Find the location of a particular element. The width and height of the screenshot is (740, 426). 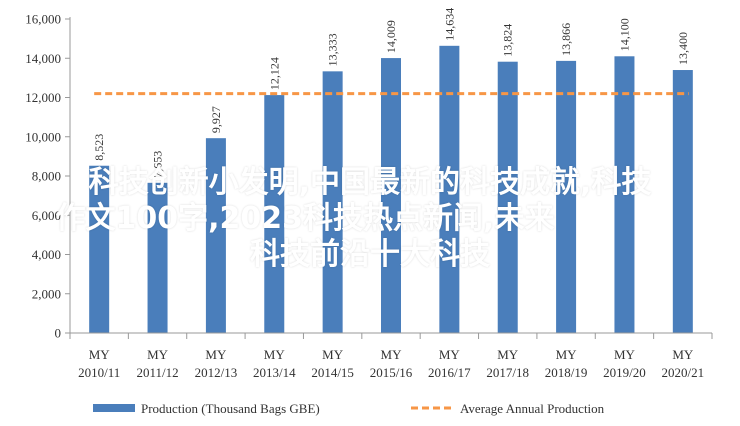

overlay-text-line-2: 作文100字,2023科技热点新闻,未来 is located at coordinates (305, 218).